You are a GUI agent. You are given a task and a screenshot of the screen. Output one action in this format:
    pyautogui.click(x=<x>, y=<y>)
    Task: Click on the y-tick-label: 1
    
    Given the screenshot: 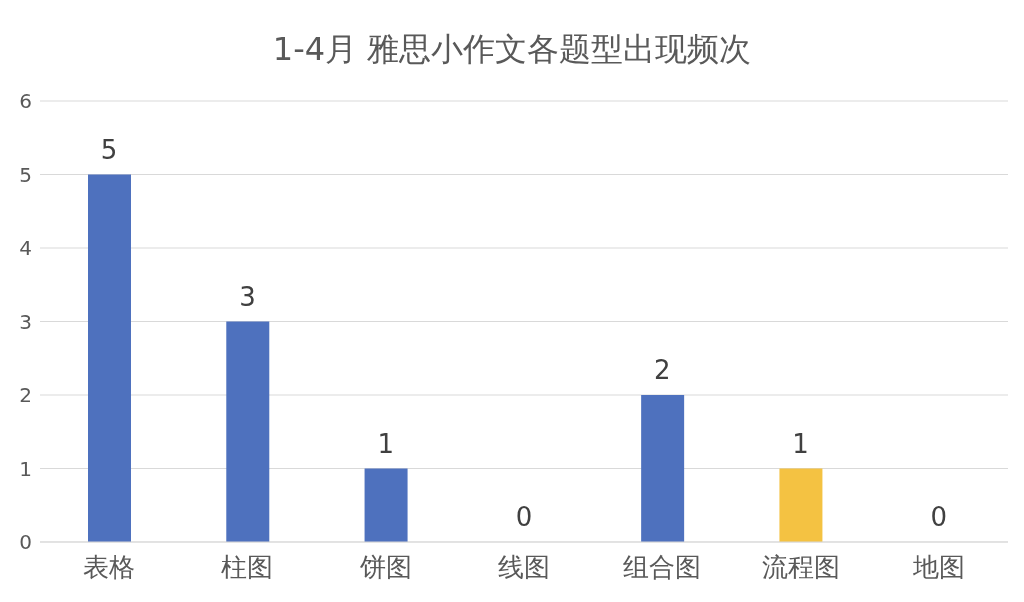 What is the action you would take?
    pyautogui.click(x=25, y=468)
    